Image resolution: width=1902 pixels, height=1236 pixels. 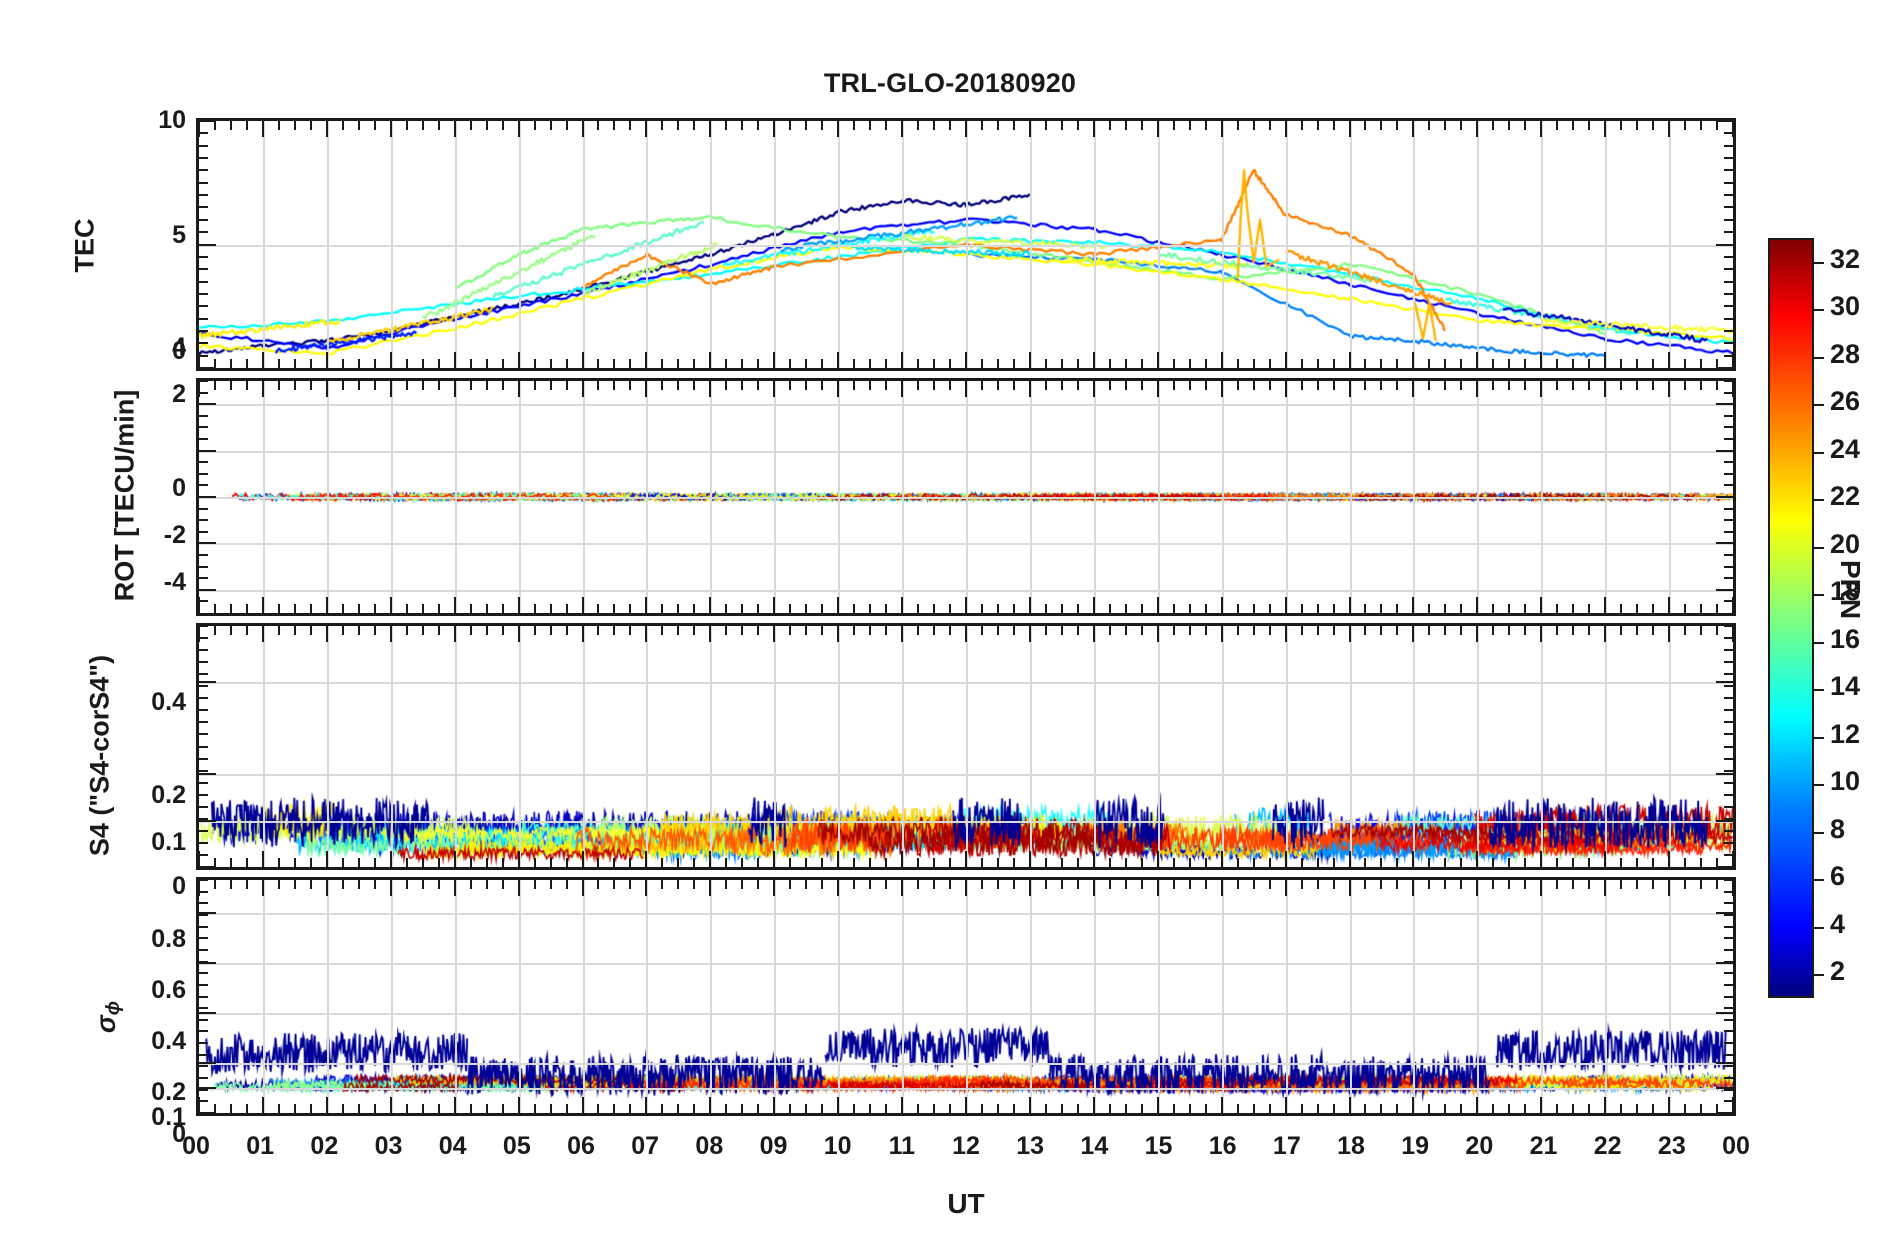 I want to click on panel-sigma-phi-ylabel: σϕ, so click(x=108, y=1017).